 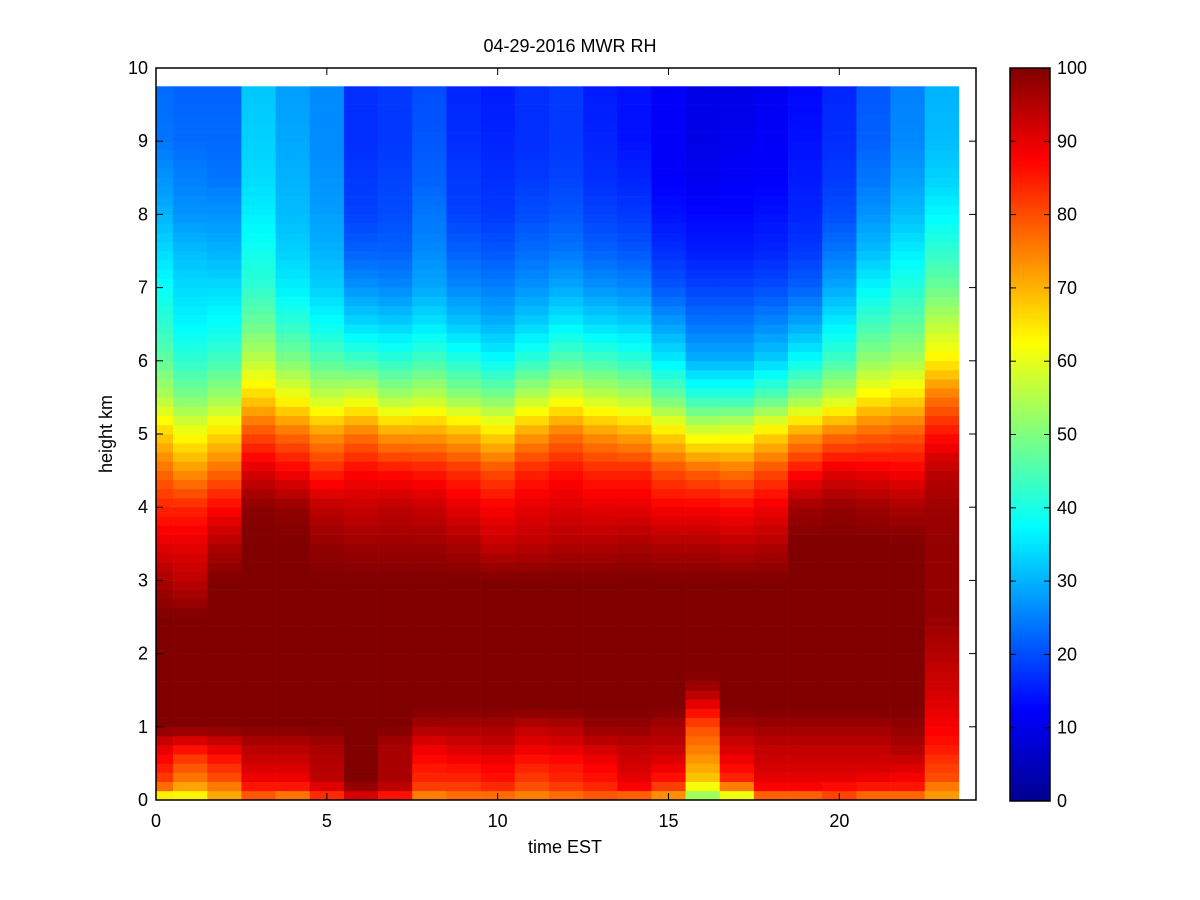 What do you see at coordinates (1072, 68) in the screenshot?
I see `colorbar-tick-label: 100` at bounding box center [1072, 68].